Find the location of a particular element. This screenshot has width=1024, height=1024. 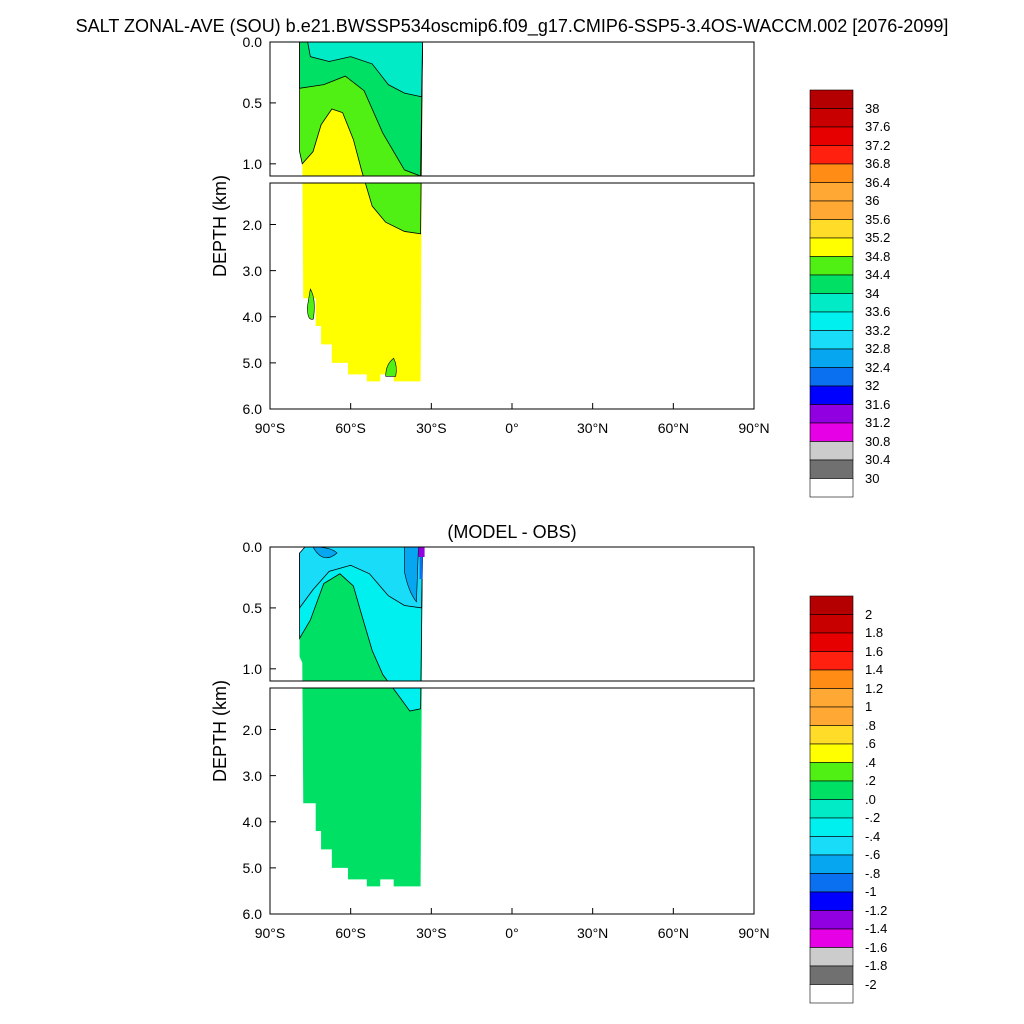

colorbar-label: -1.6 is located at coordinates (876, 947).